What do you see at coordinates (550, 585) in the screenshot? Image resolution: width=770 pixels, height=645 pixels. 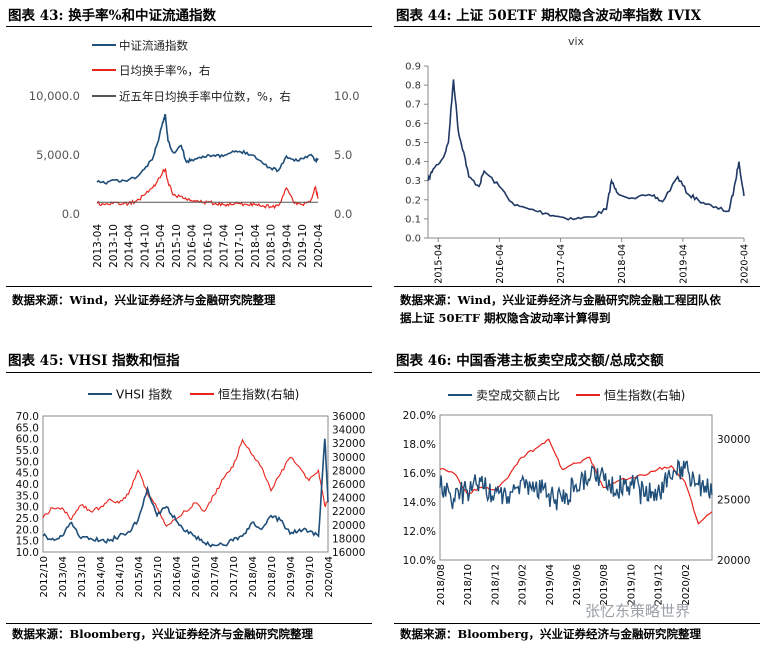 I see `x-tick-label: 2019/04` at bounding box center [550, 585].